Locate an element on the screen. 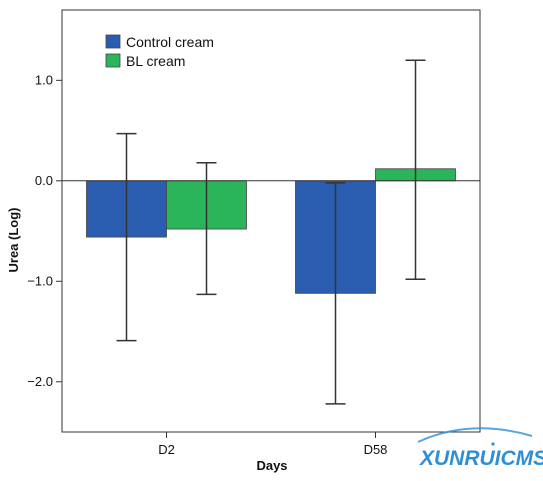 The image size is (543, 481). x-tick-label-d58: D58 is located at coordinates (376, 449).